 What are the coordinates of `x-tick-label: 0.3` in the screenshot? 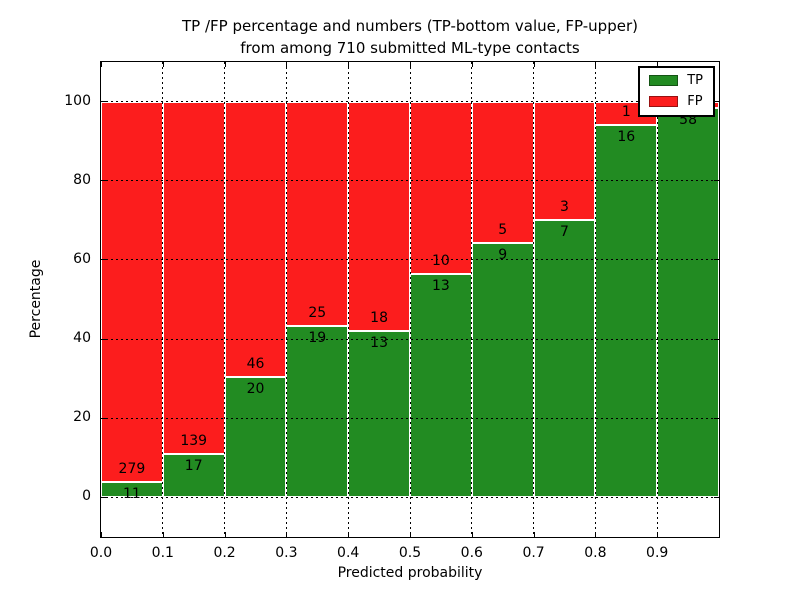 It's located at (286, 553).